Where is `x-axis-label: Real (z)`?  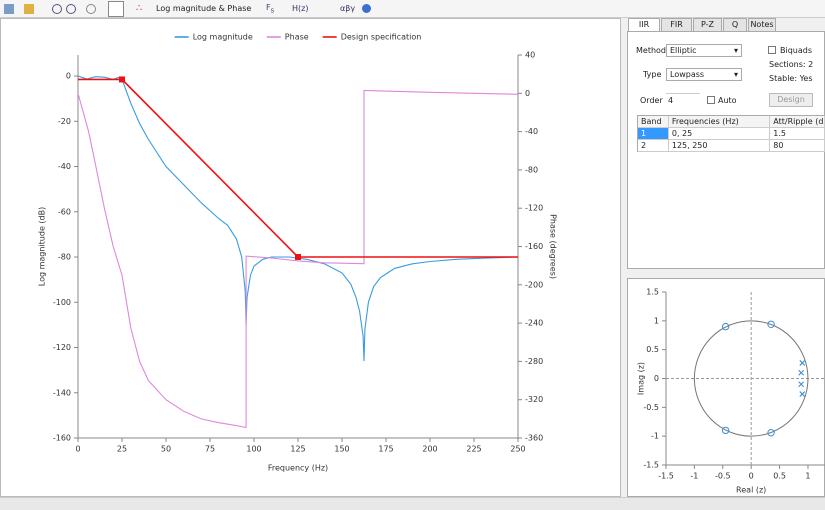
x-axis-label: Real (z) is located at coordinates (751, 490).